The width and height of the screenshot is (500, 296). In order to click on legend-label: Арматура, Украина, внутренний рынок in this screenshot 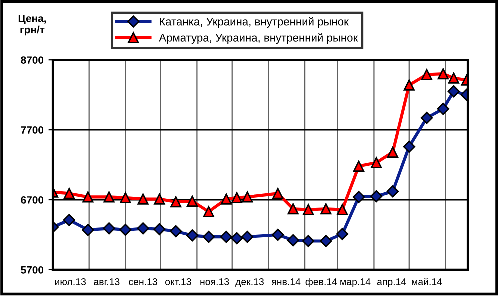, I will do `click(258, 39)`.